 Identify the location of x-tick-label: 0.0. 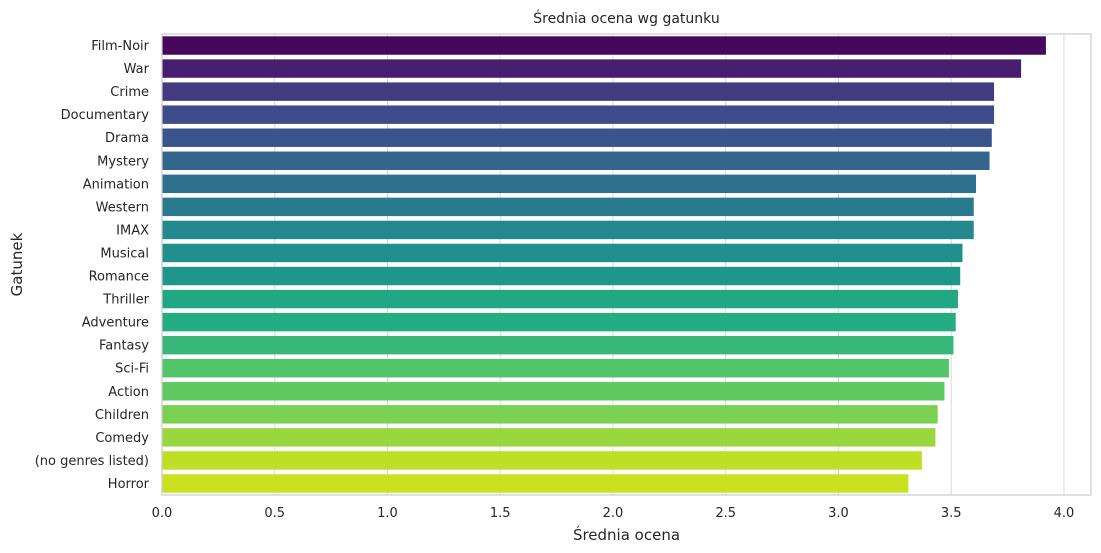
(162, 513).